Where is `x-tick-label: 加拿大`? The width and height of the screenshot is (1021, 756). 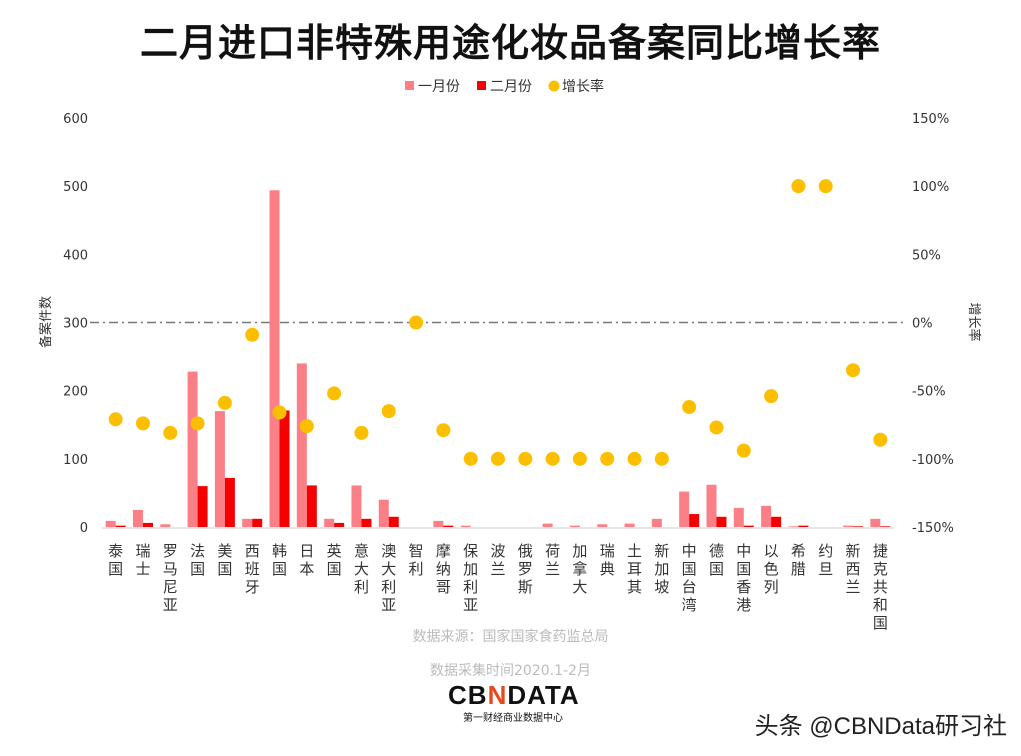 x-tick-label: 加拿大 is located at coordinates (579, 569).